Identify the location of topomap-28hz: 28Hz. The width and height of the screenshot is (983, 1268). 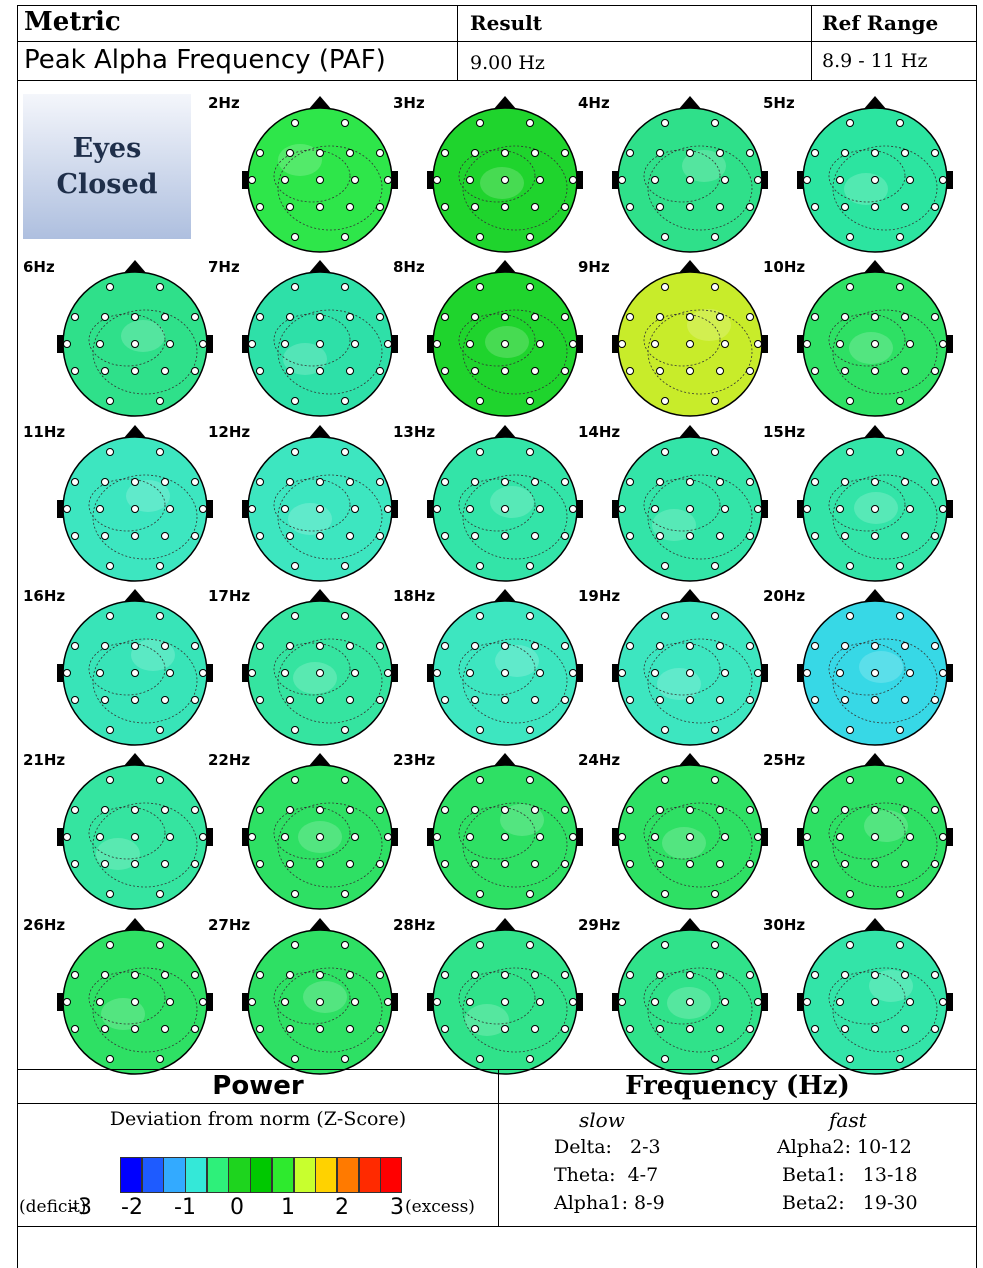
(488, 998).